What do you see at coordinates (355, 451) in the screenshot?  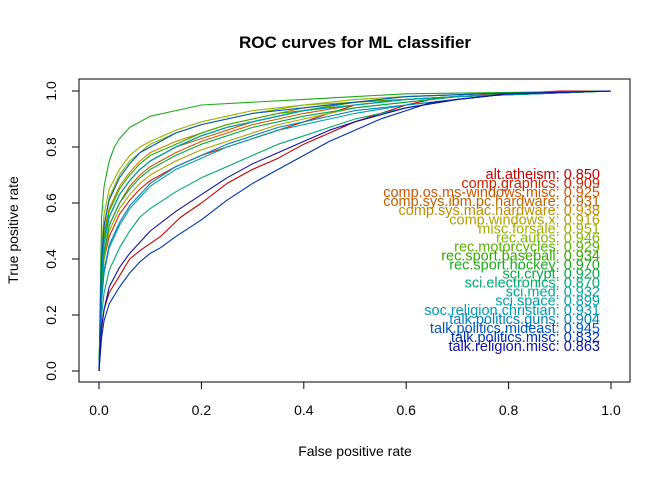 I see `x-axis-label: False positive rate` at bounding box center [355, 451].